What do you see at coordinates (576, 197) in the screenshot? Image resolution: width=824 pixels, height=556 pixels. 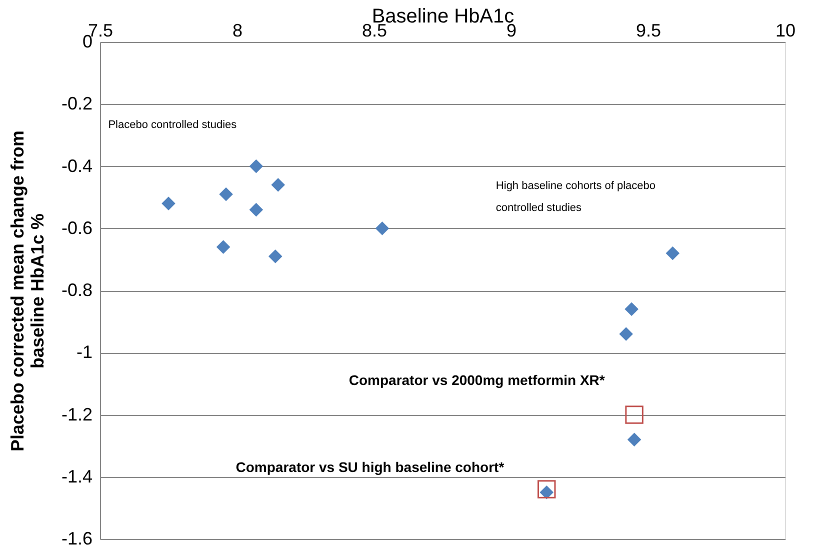 I see `annotation: High baseline cohorts of placebo controlled studies` at bounding box center [576, 197].